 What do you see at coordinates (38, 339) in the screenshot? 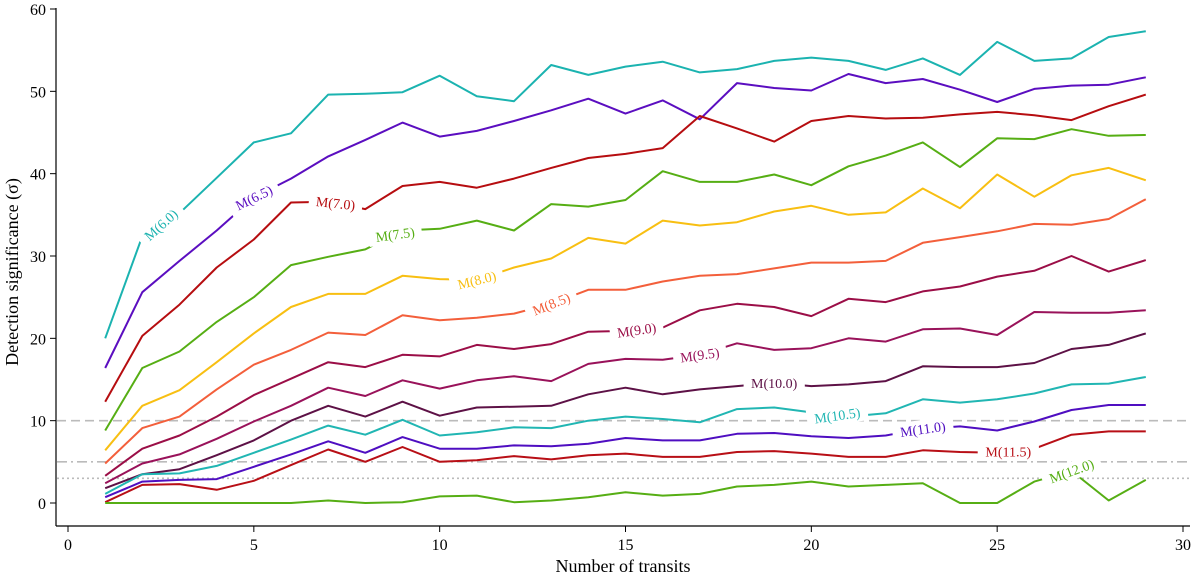
I see `y-tick-label: 20` at bounding box center [38, 339].